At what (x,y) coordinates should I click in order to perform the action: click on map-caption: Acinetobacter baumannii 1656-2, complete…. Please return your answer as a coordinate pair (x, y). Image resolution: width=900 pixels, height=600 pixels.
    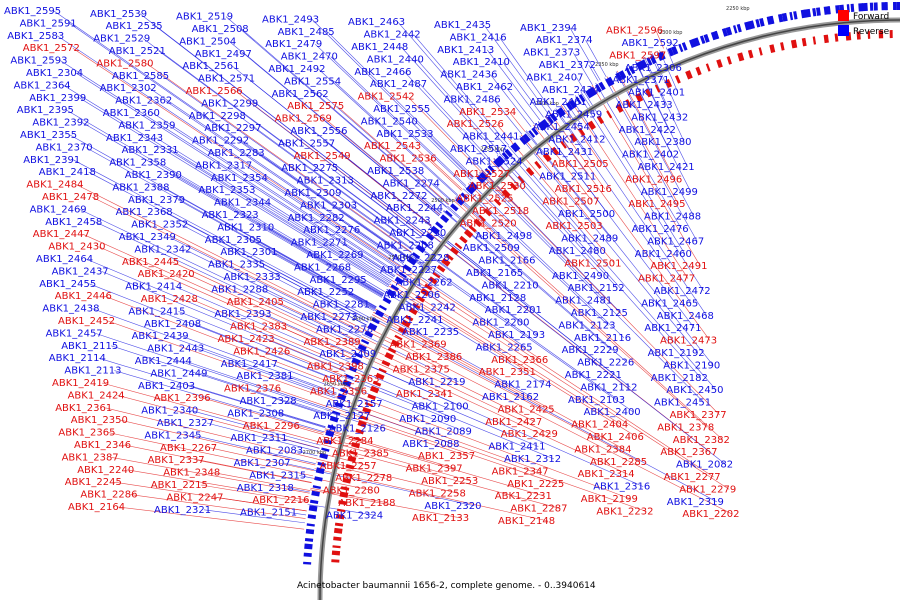
    Looking at the image, I should click on (446, 586).